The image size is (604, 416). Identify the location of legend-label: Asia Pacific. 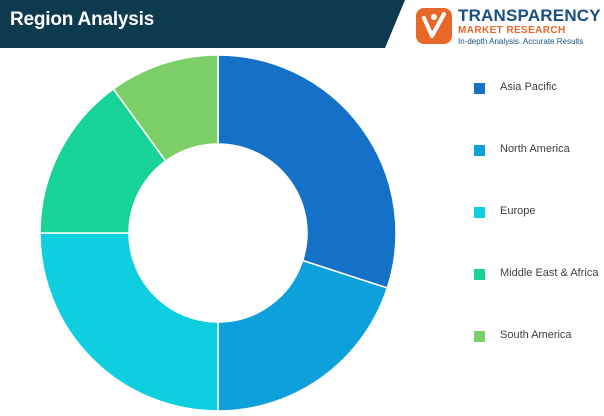
(528, 87).